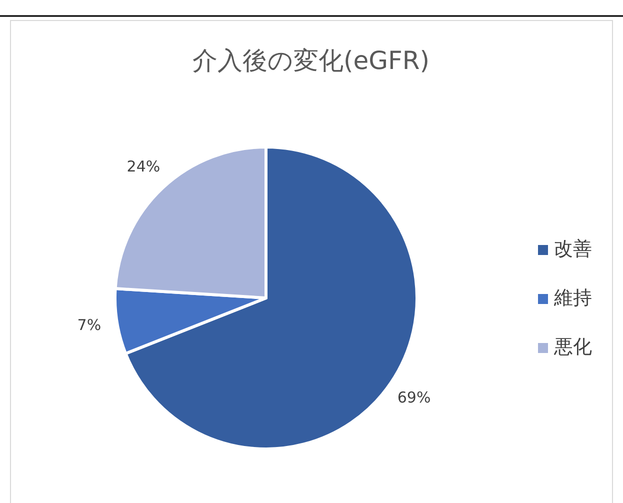 Image resolution: width=623 pixels, height=503 pixels. I want to click on legend-label: 悪化, so click(572, 347).